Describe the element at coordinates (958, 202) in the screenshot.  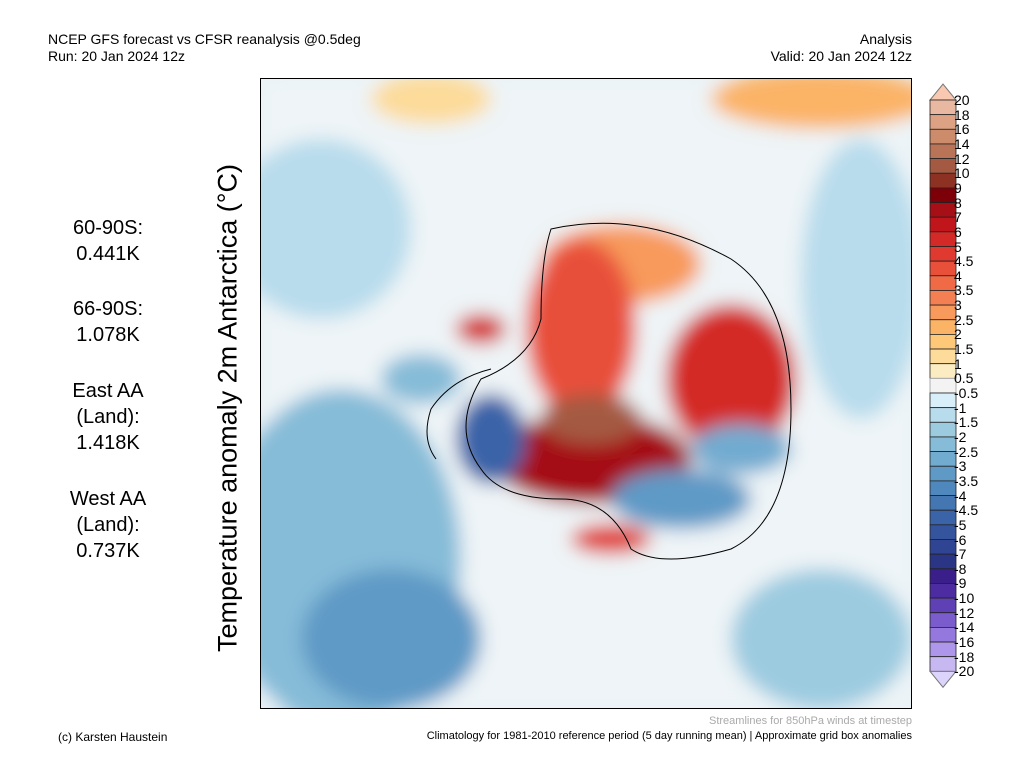
I see `colorbar-tick-label: 8` at that location.